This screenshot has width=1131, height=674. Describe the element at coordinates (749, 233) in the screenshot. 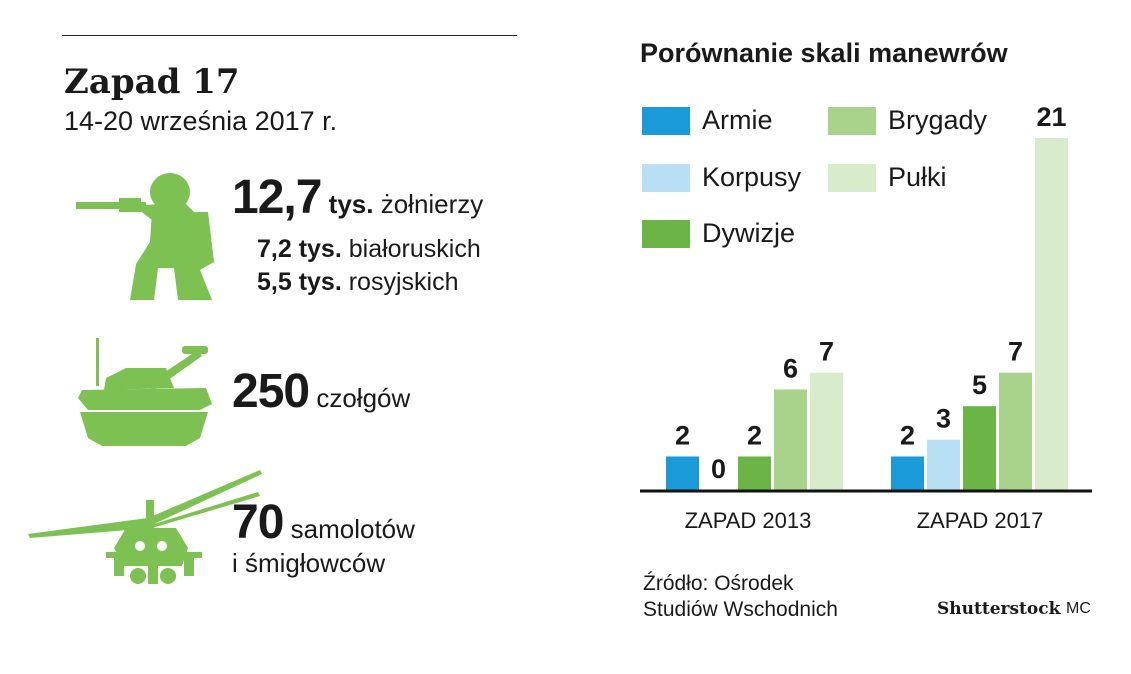

I see `legend-label-dywizje: Dywizje` at that location.